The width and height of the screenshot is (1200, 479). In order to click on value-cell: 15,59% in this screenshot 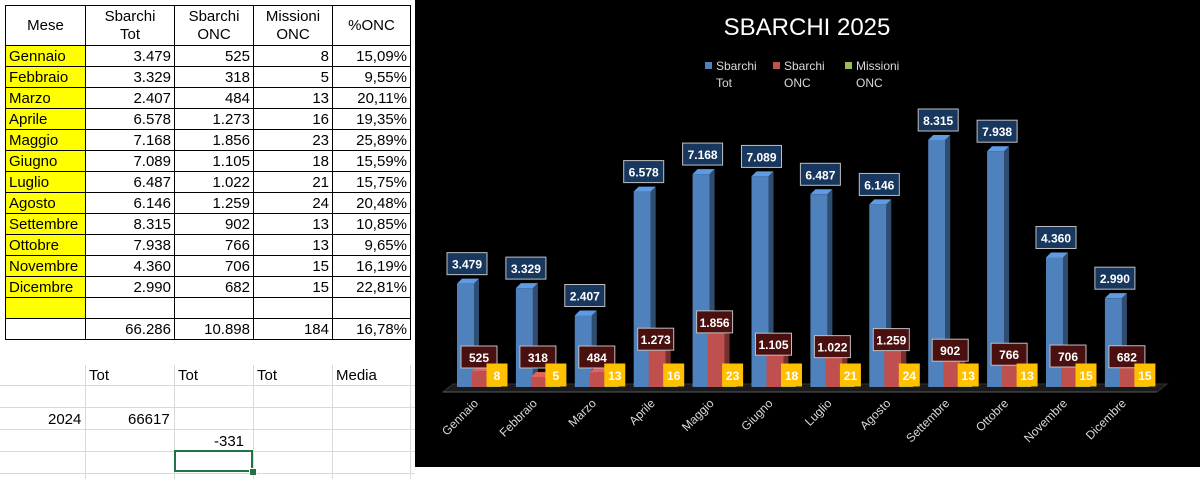, I will do `click(371, 161)`.